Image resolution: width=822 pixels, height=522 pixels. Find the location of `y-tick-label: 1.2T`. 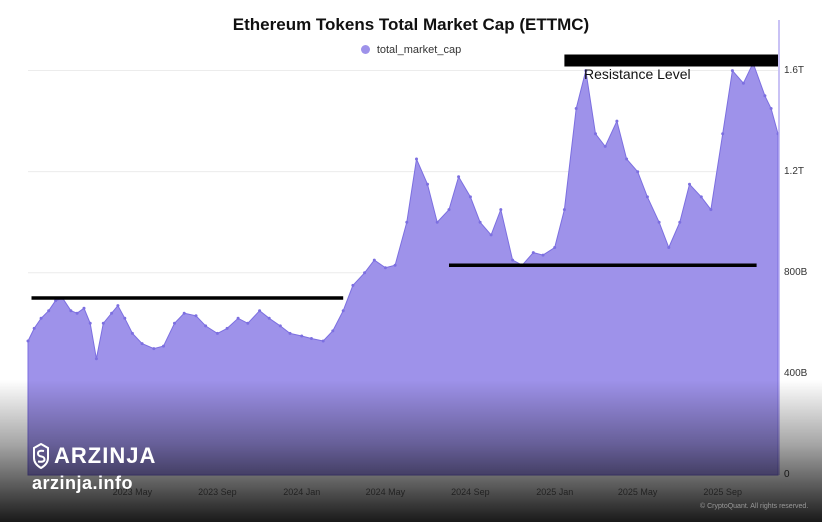

y-tick-label: 1.2T is located at coordinates (794, 171).